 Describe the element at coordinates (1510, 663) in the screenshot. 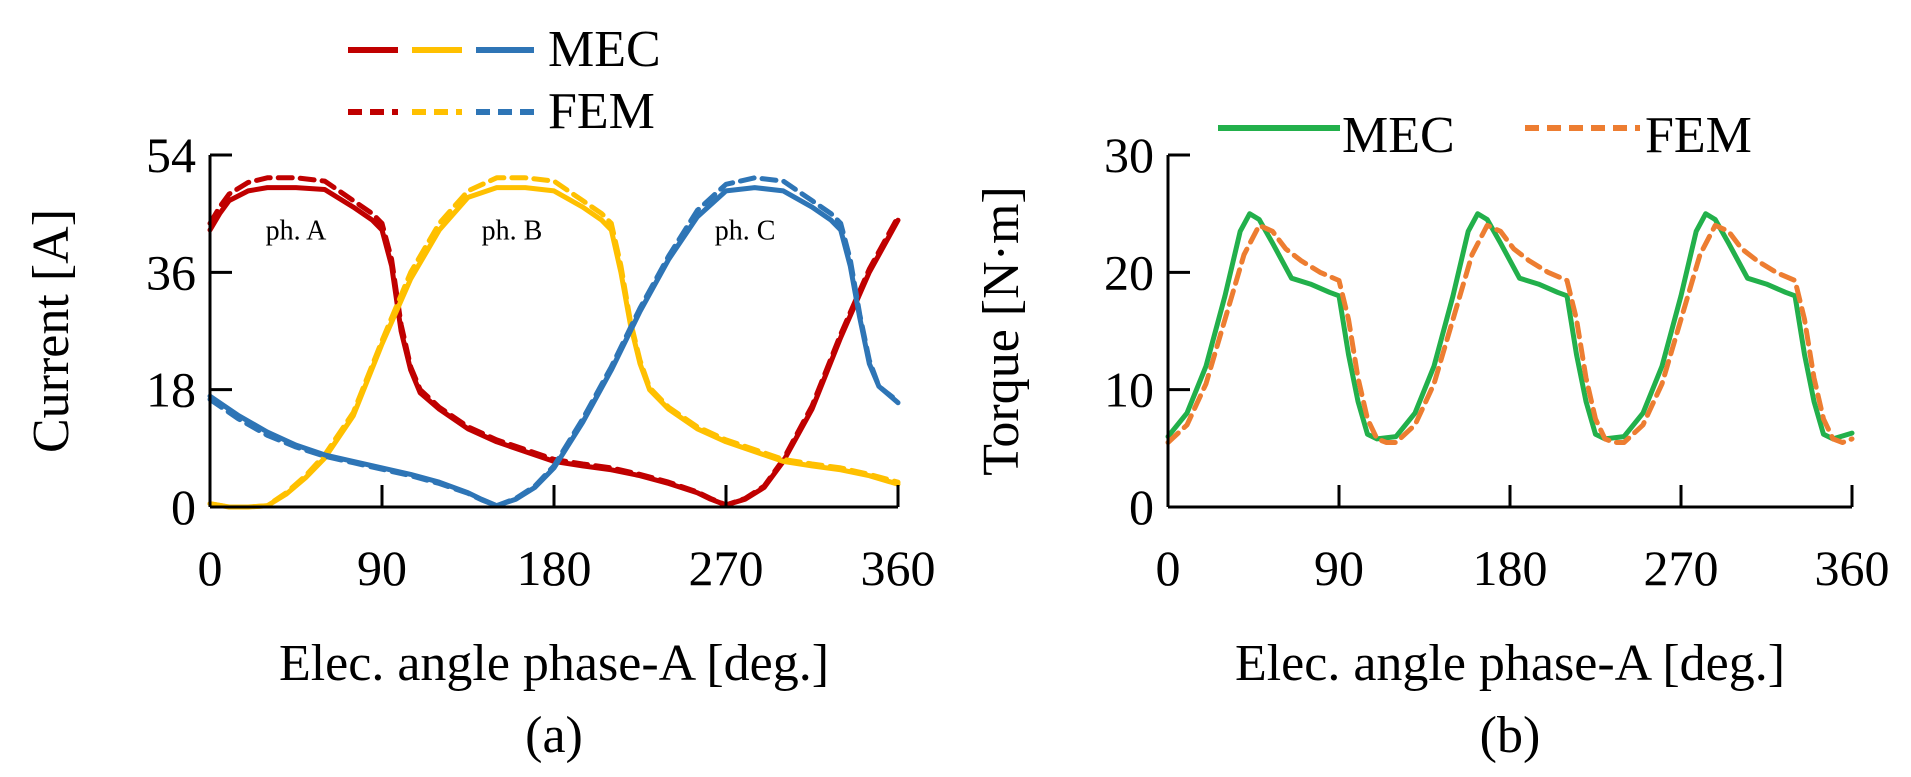

I see `torque-x-axis-title: Elec. angle phase-A [deg.]` at that location.